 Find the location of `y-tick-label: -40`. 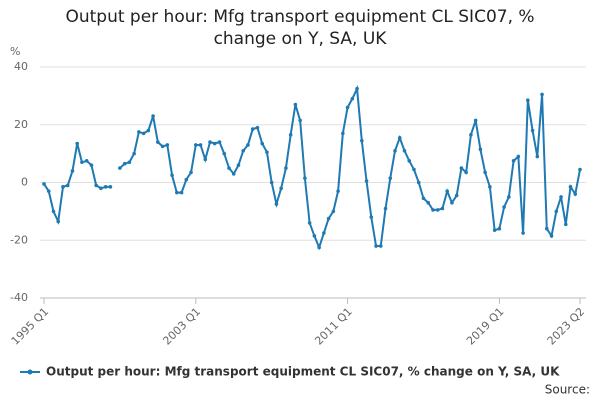

y-tick-label: -40 is located at coordinates (19, 297).